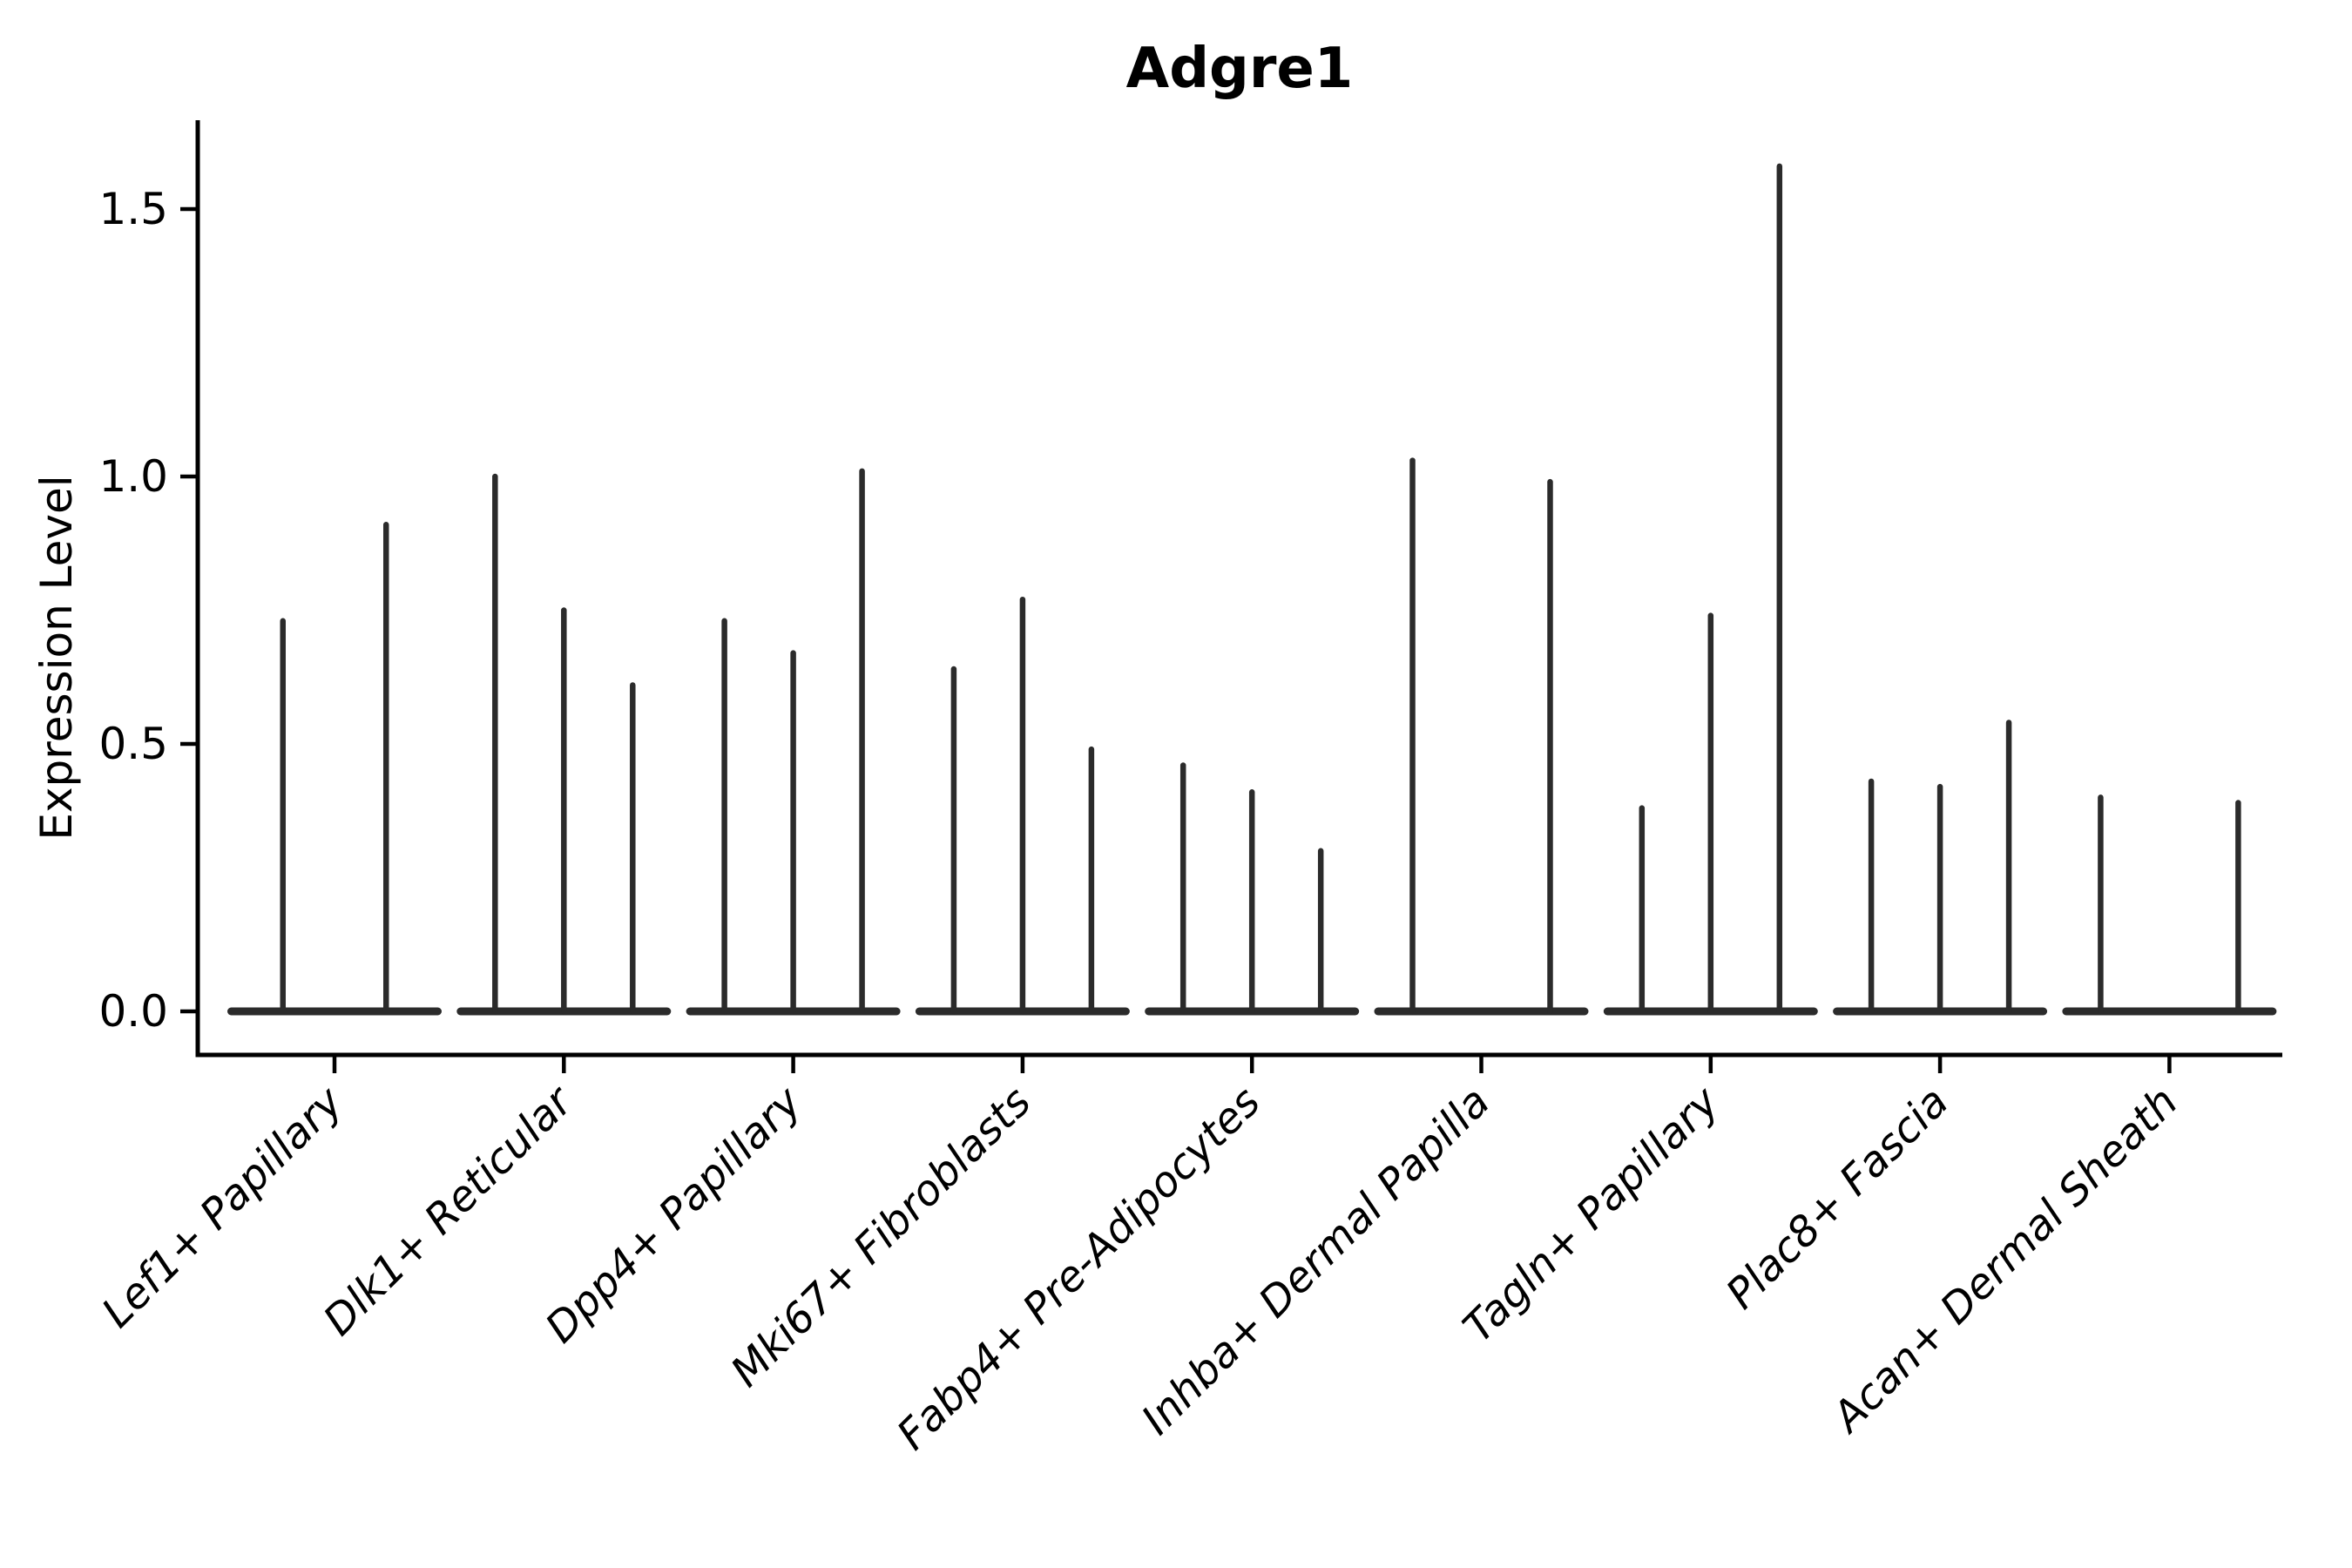  What do you see at coordinates (1240, 69) in the screenshot?
I see `plot-title: Adgre1` at bounding box center [1240, 69].